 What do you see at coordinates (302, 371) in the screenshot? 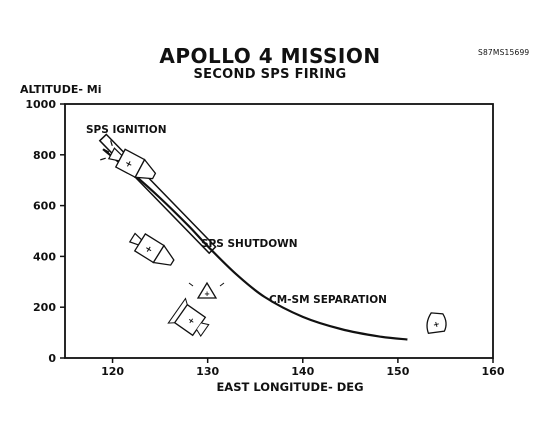
I see `x-tick-label-2: 140` at bounding box center [302, 371].